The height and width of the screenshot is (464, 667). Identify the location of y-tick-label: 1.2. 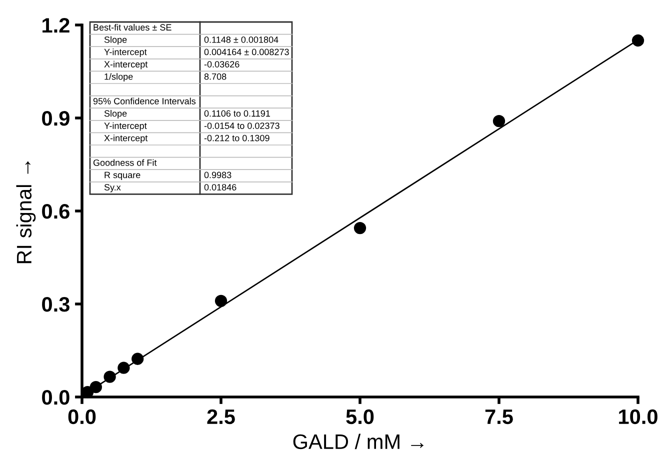
(56, 25).